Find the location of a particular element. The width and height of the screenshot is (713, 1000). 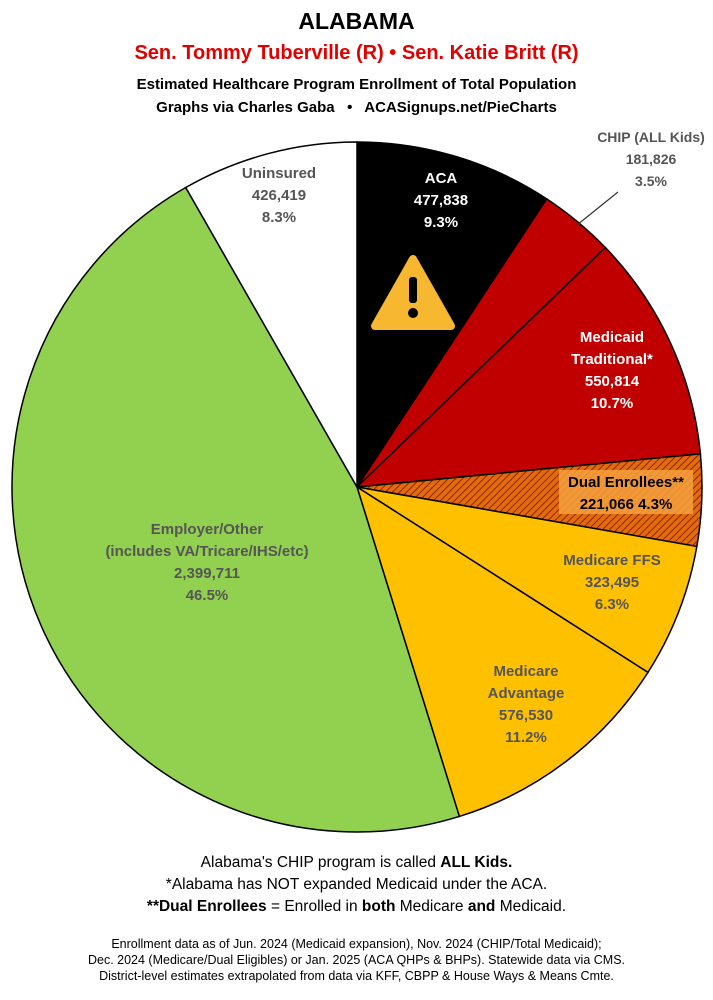

slice-uninsured-value: 426,419 is located at coordinates (279, 195).